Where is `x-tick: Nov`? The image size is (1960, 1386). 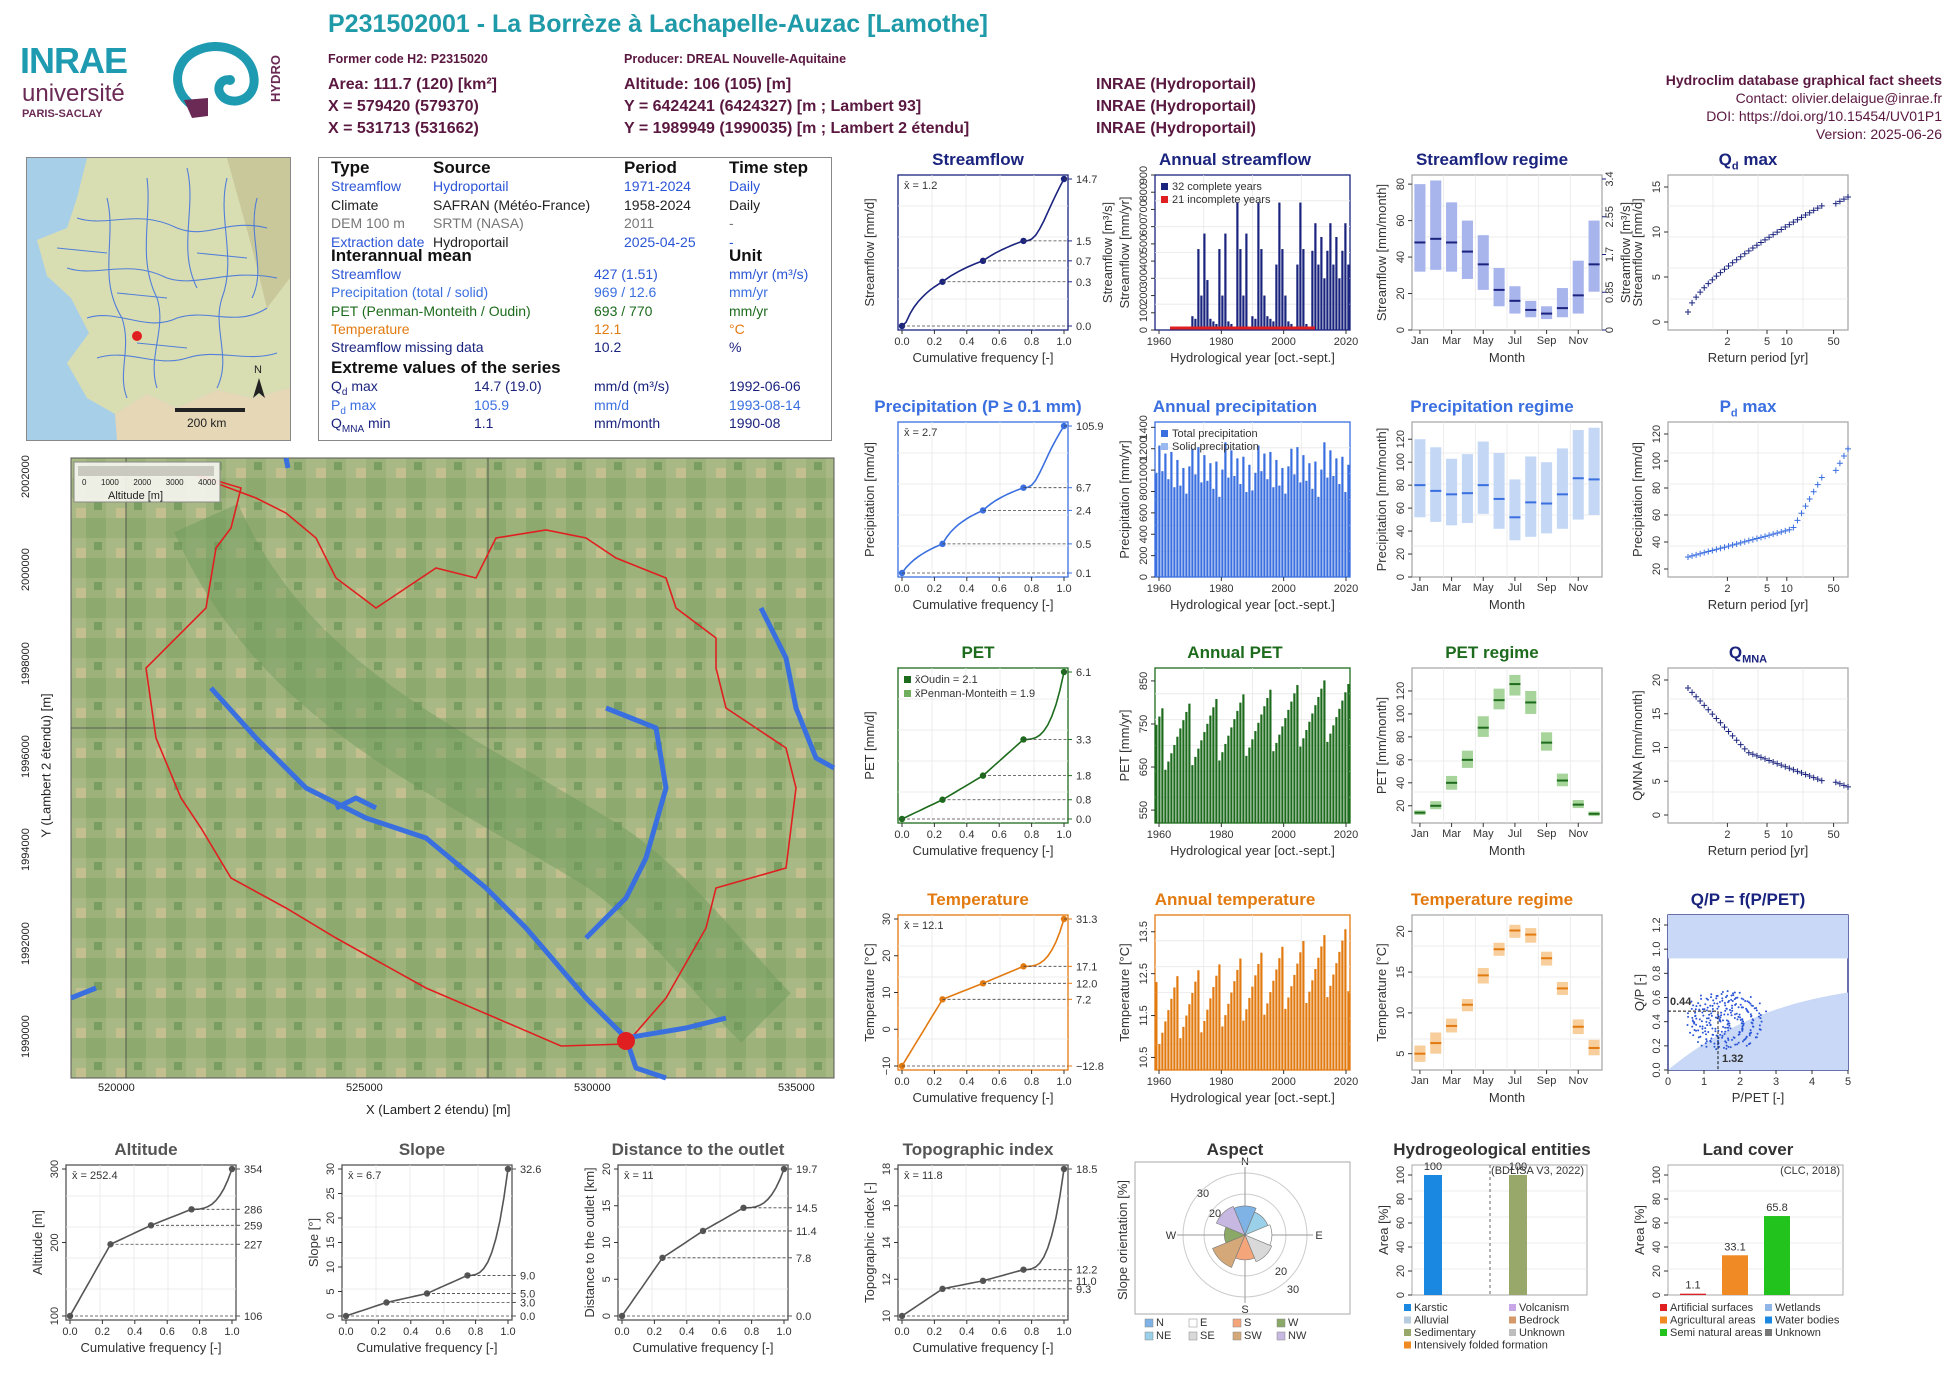 x-tick: Nov is located at coordinates (1578, 834).